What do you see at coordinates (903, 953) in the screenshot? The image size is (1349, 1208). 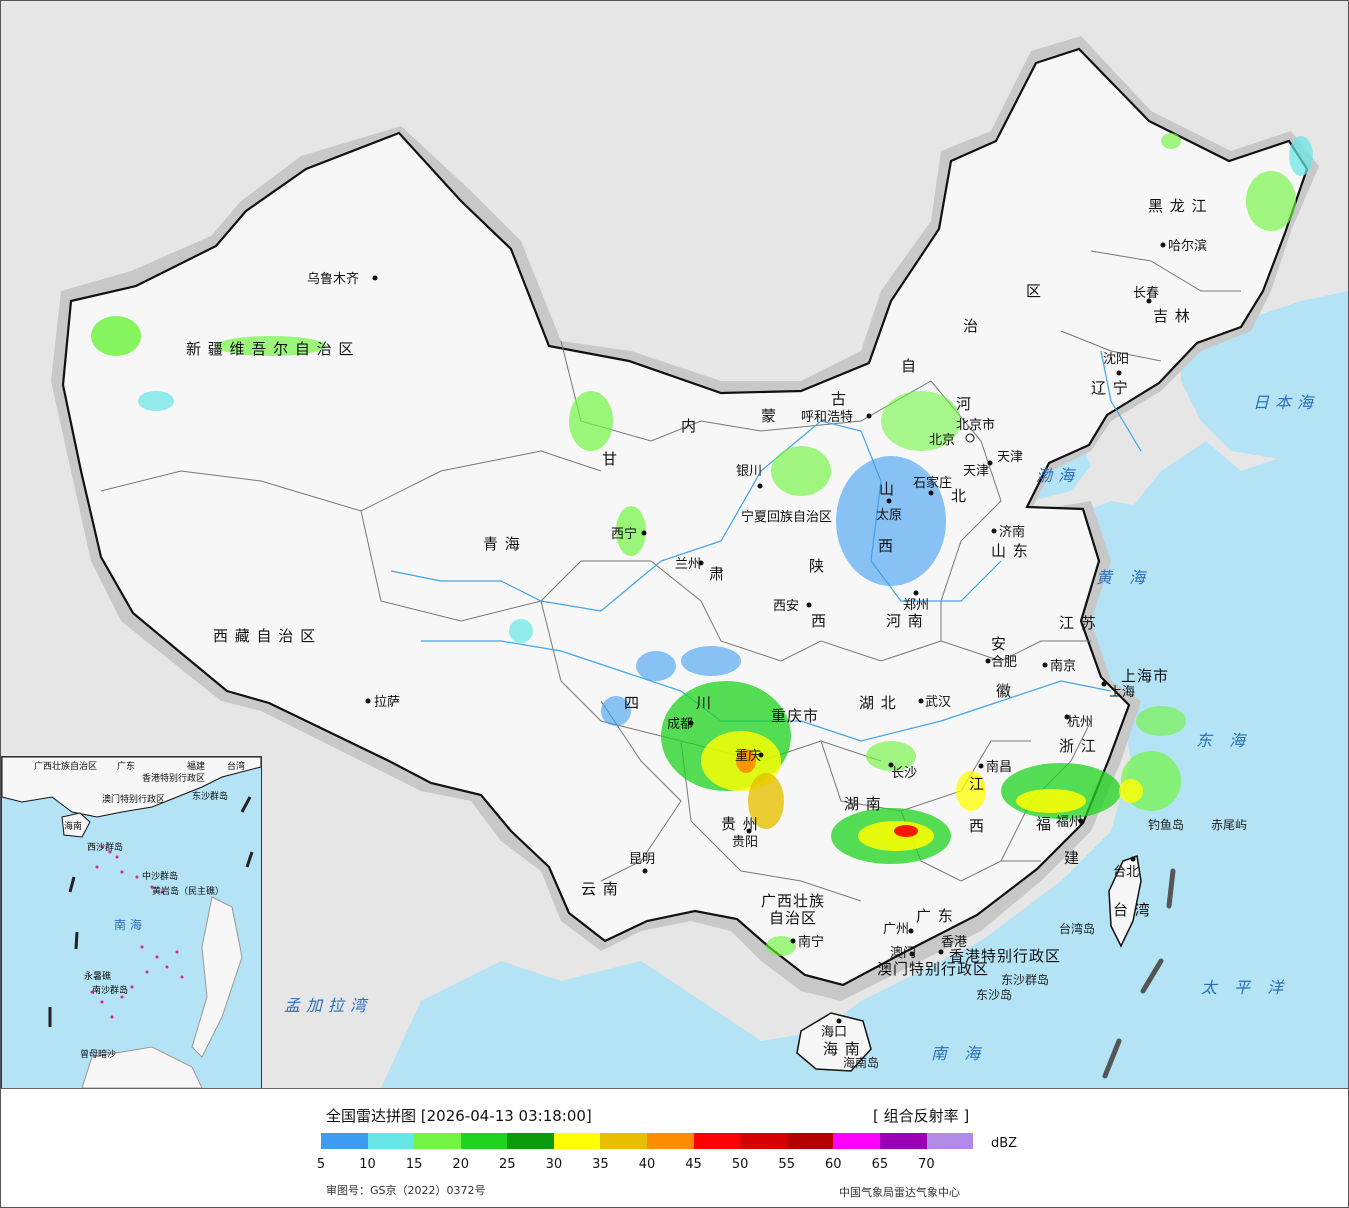 I see `city-macau: 澳门` at bounding box center [903, 953].